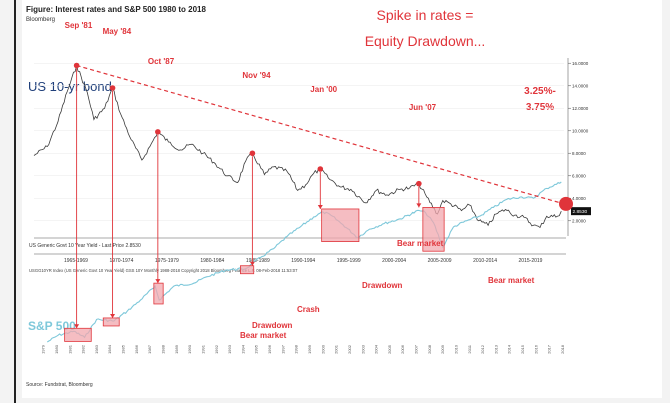 This screenshot has width=670, height=403. What do you see at coordinates (149, 349) in the screenshot?
I see `date-tick-label: 1987` at bounding box center [149, 349].